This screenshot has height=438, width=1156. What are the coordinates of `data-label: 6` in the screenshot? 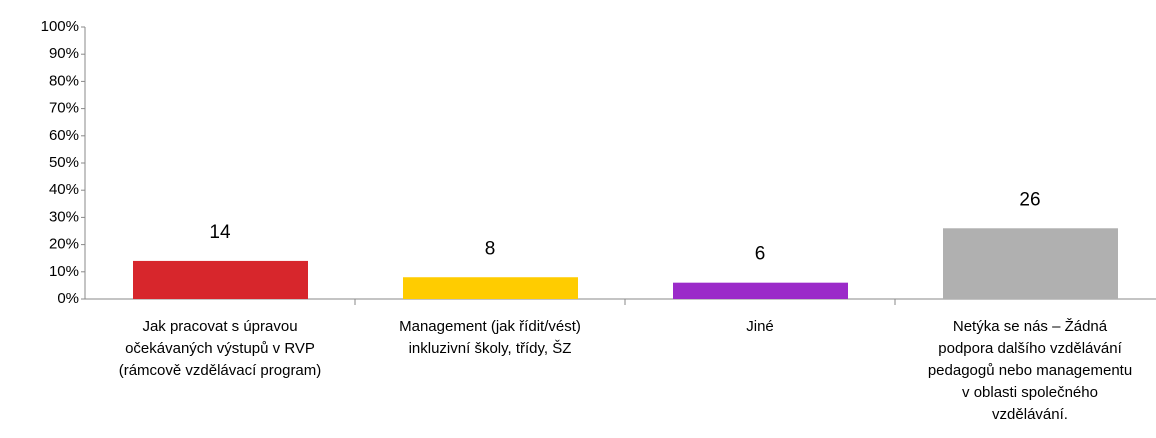 It's located at (760, 254).